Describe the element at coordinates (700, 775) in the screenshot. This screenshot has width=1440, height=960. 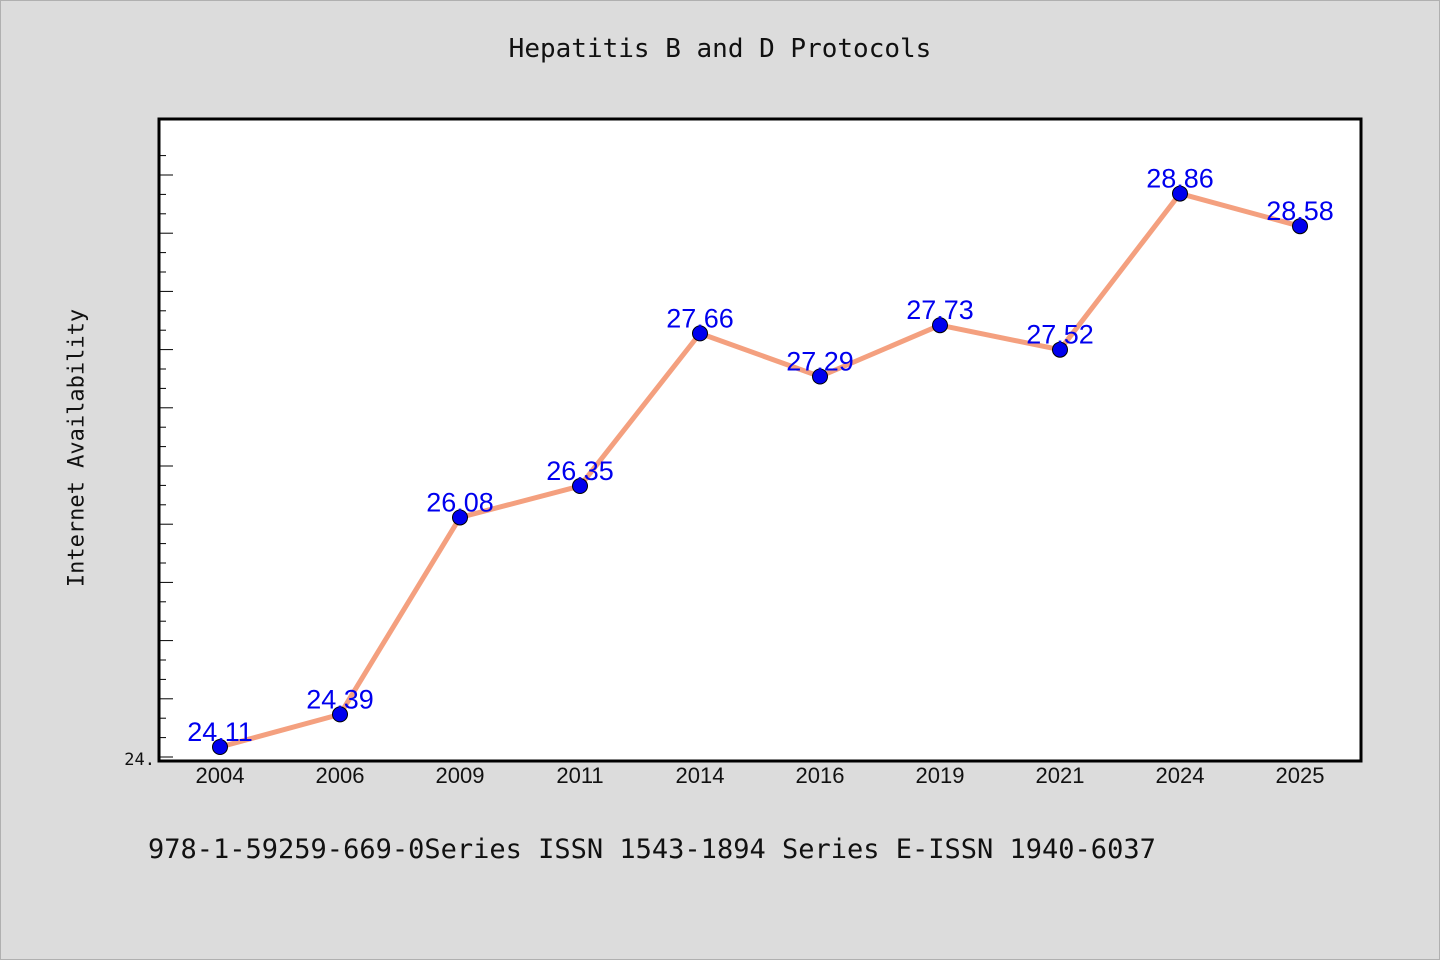
I see `x-tick-label: 2014` at that location.